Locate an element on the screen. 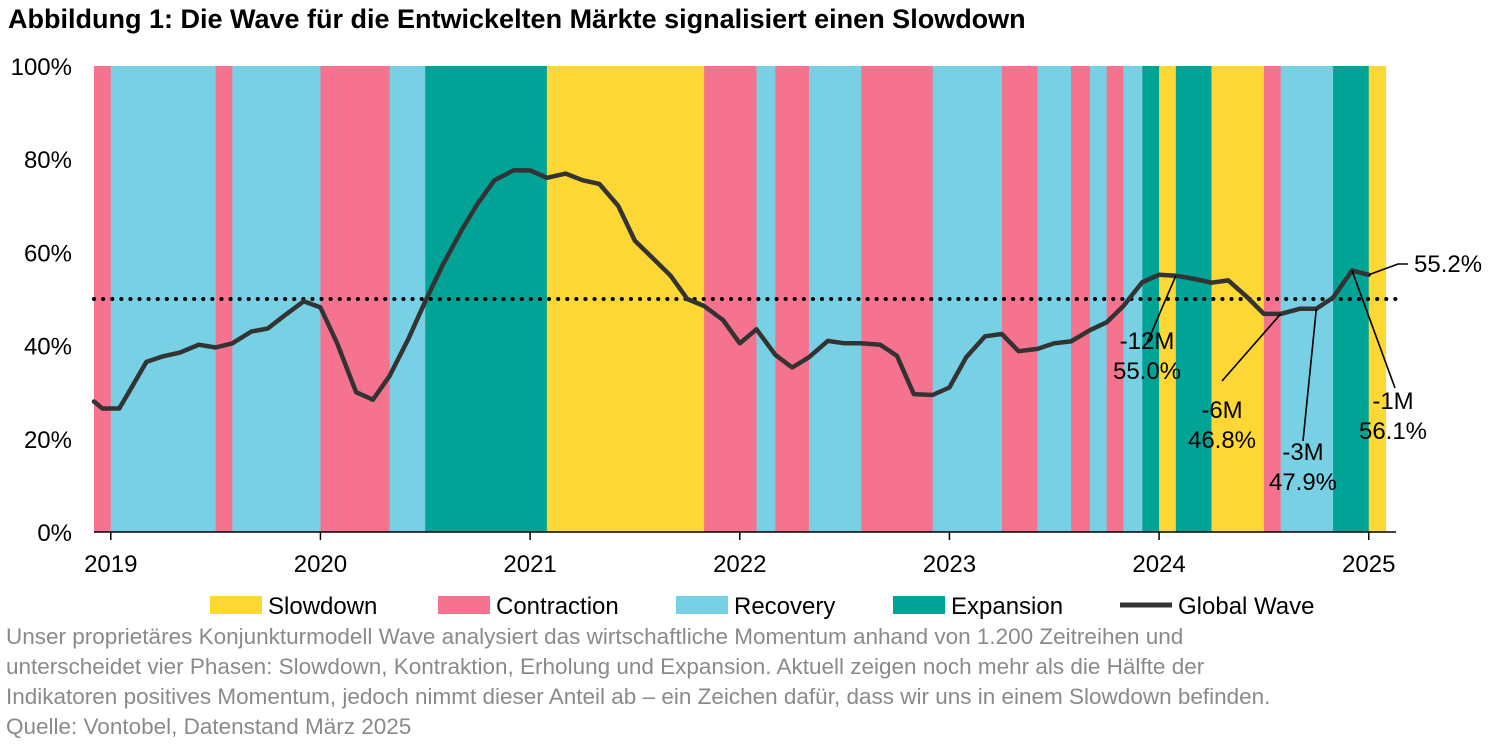  legend-swatch-slowdown is located at coordinates (236, 605).